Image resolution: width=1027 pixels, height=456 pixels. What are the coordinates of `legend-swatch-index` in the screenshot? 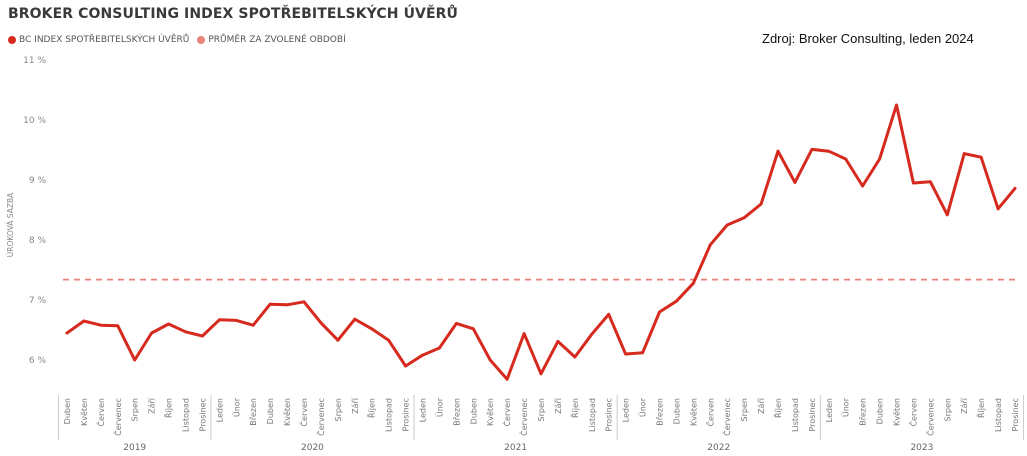 It's located at (12, 40).